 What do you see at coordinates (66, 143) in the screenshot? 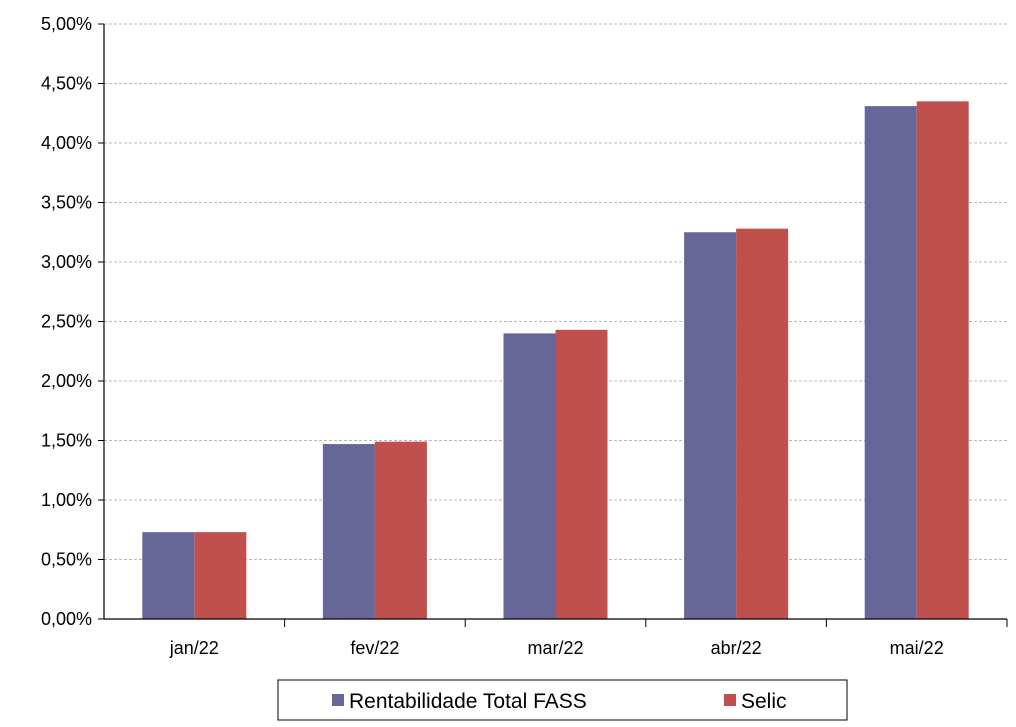
I see `y-tick-label: 4,00%` at bounding box center [66, 143].